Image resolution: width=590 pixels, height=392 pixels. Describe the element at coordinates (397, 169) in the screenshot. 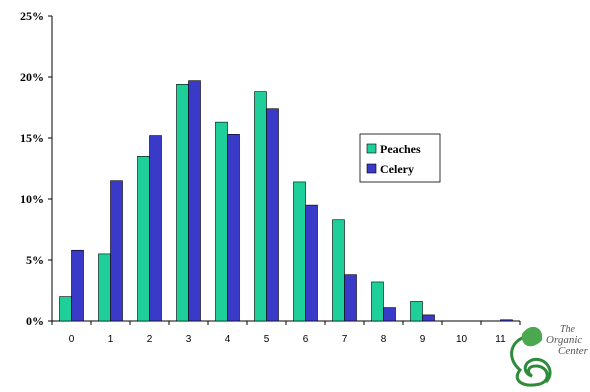

I see `legend-label-celery: Celery` at that location.